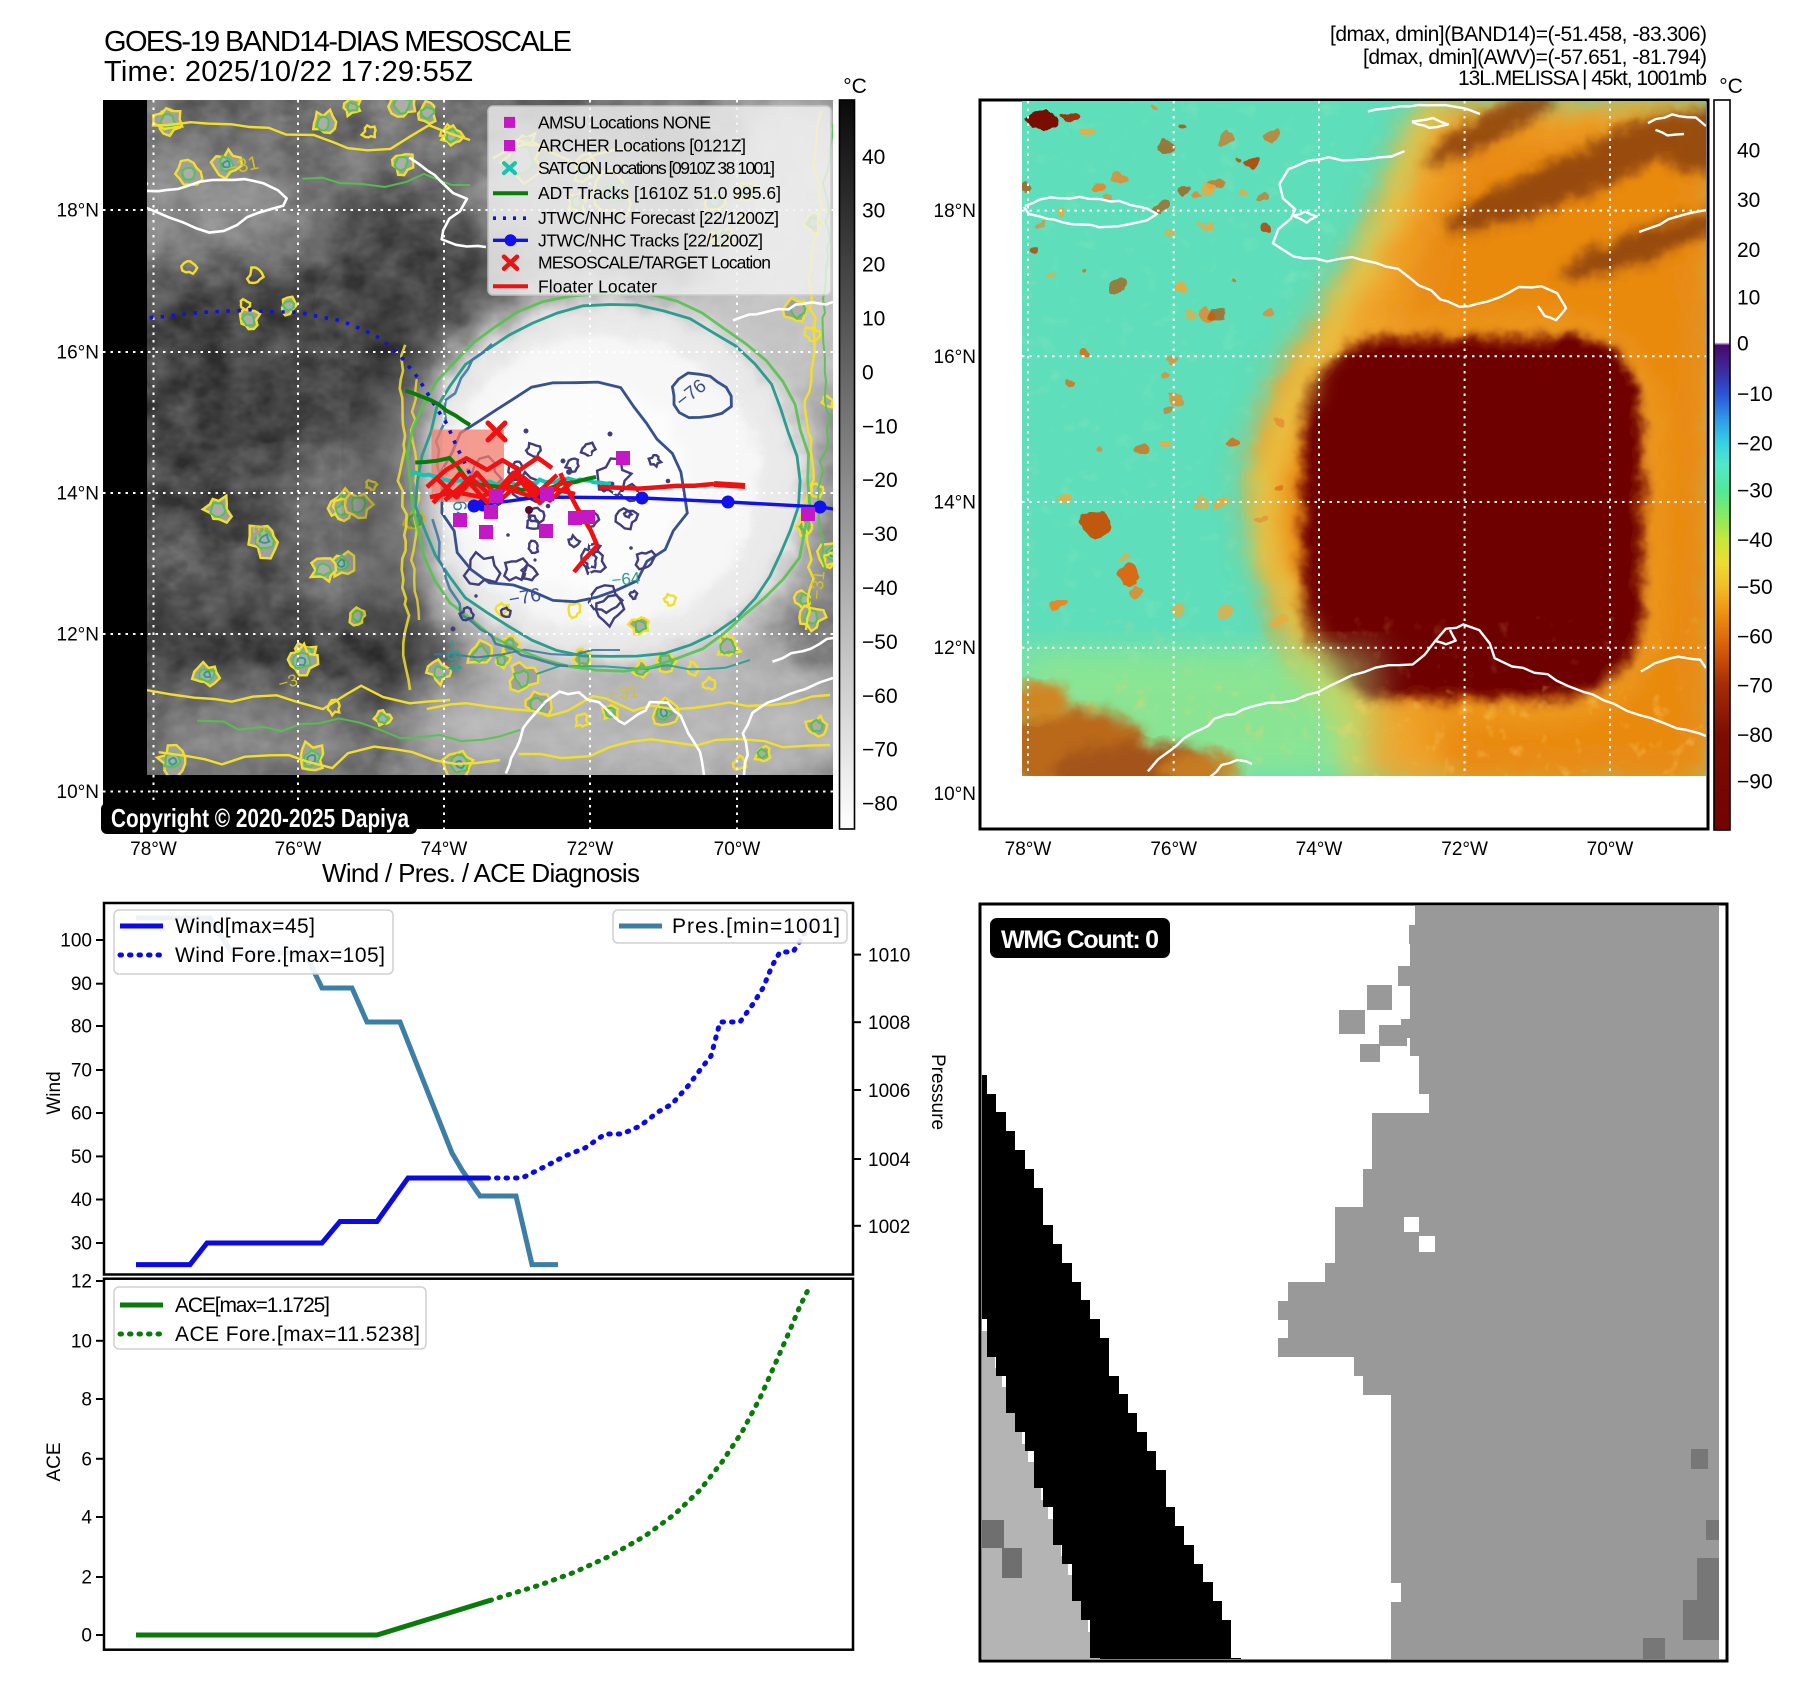 The width and height of the screenshot is (1797, 1690). I want to click on svg-text: Wind[max=45], so click(245, 926).